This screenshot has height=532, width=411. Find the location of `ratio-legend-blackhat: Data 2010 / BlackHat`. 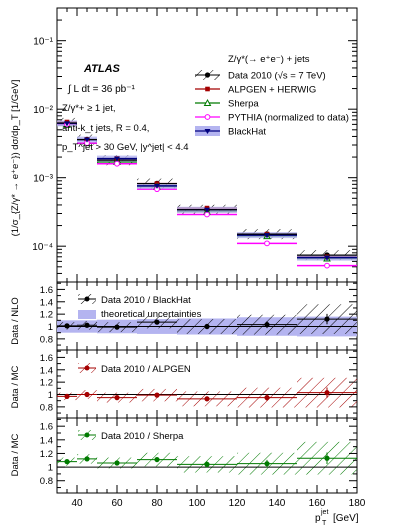

ratio-legend-blackhat: Data 2010 / BlackHat is located at coordinates (146, 300).